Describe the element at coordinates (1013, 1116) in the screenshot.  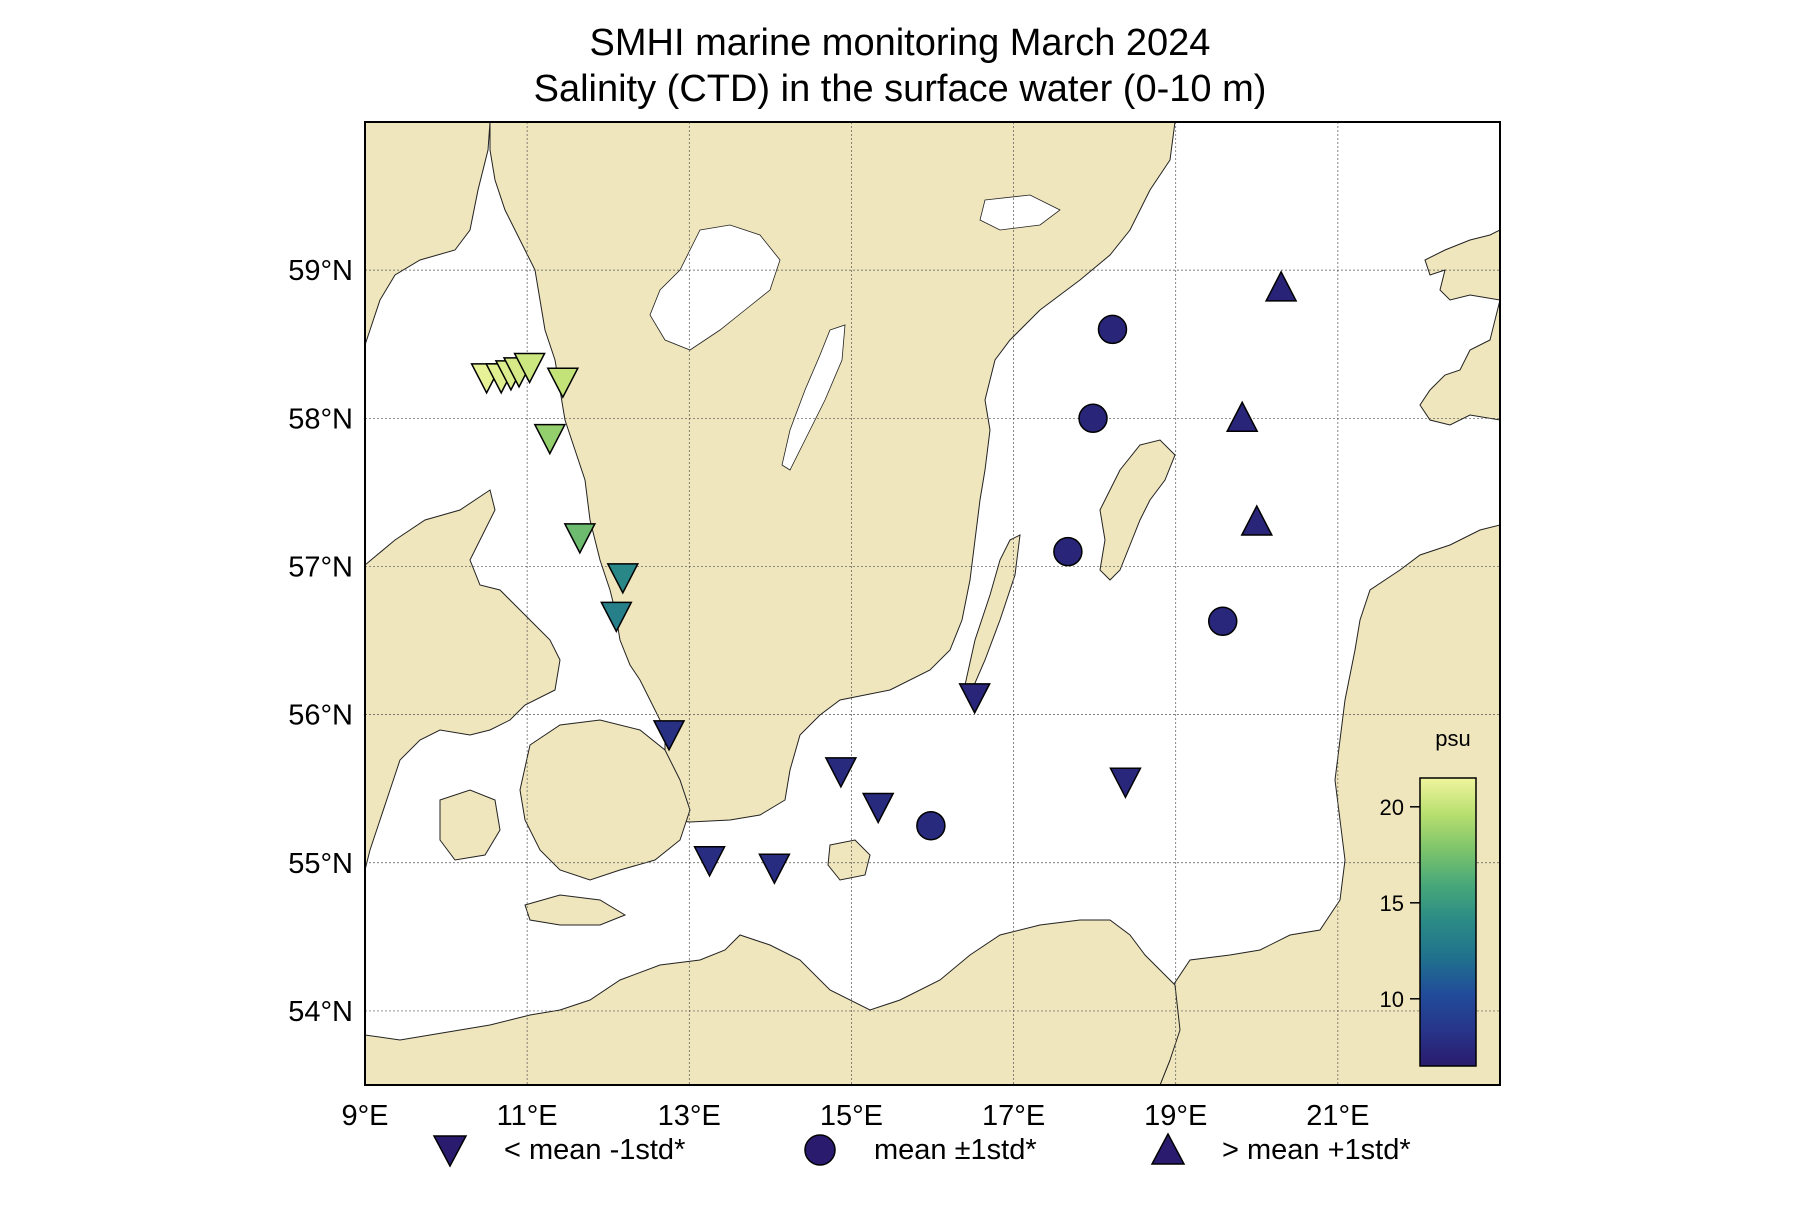
I see `lon-tick-label: 17°E` at that location.